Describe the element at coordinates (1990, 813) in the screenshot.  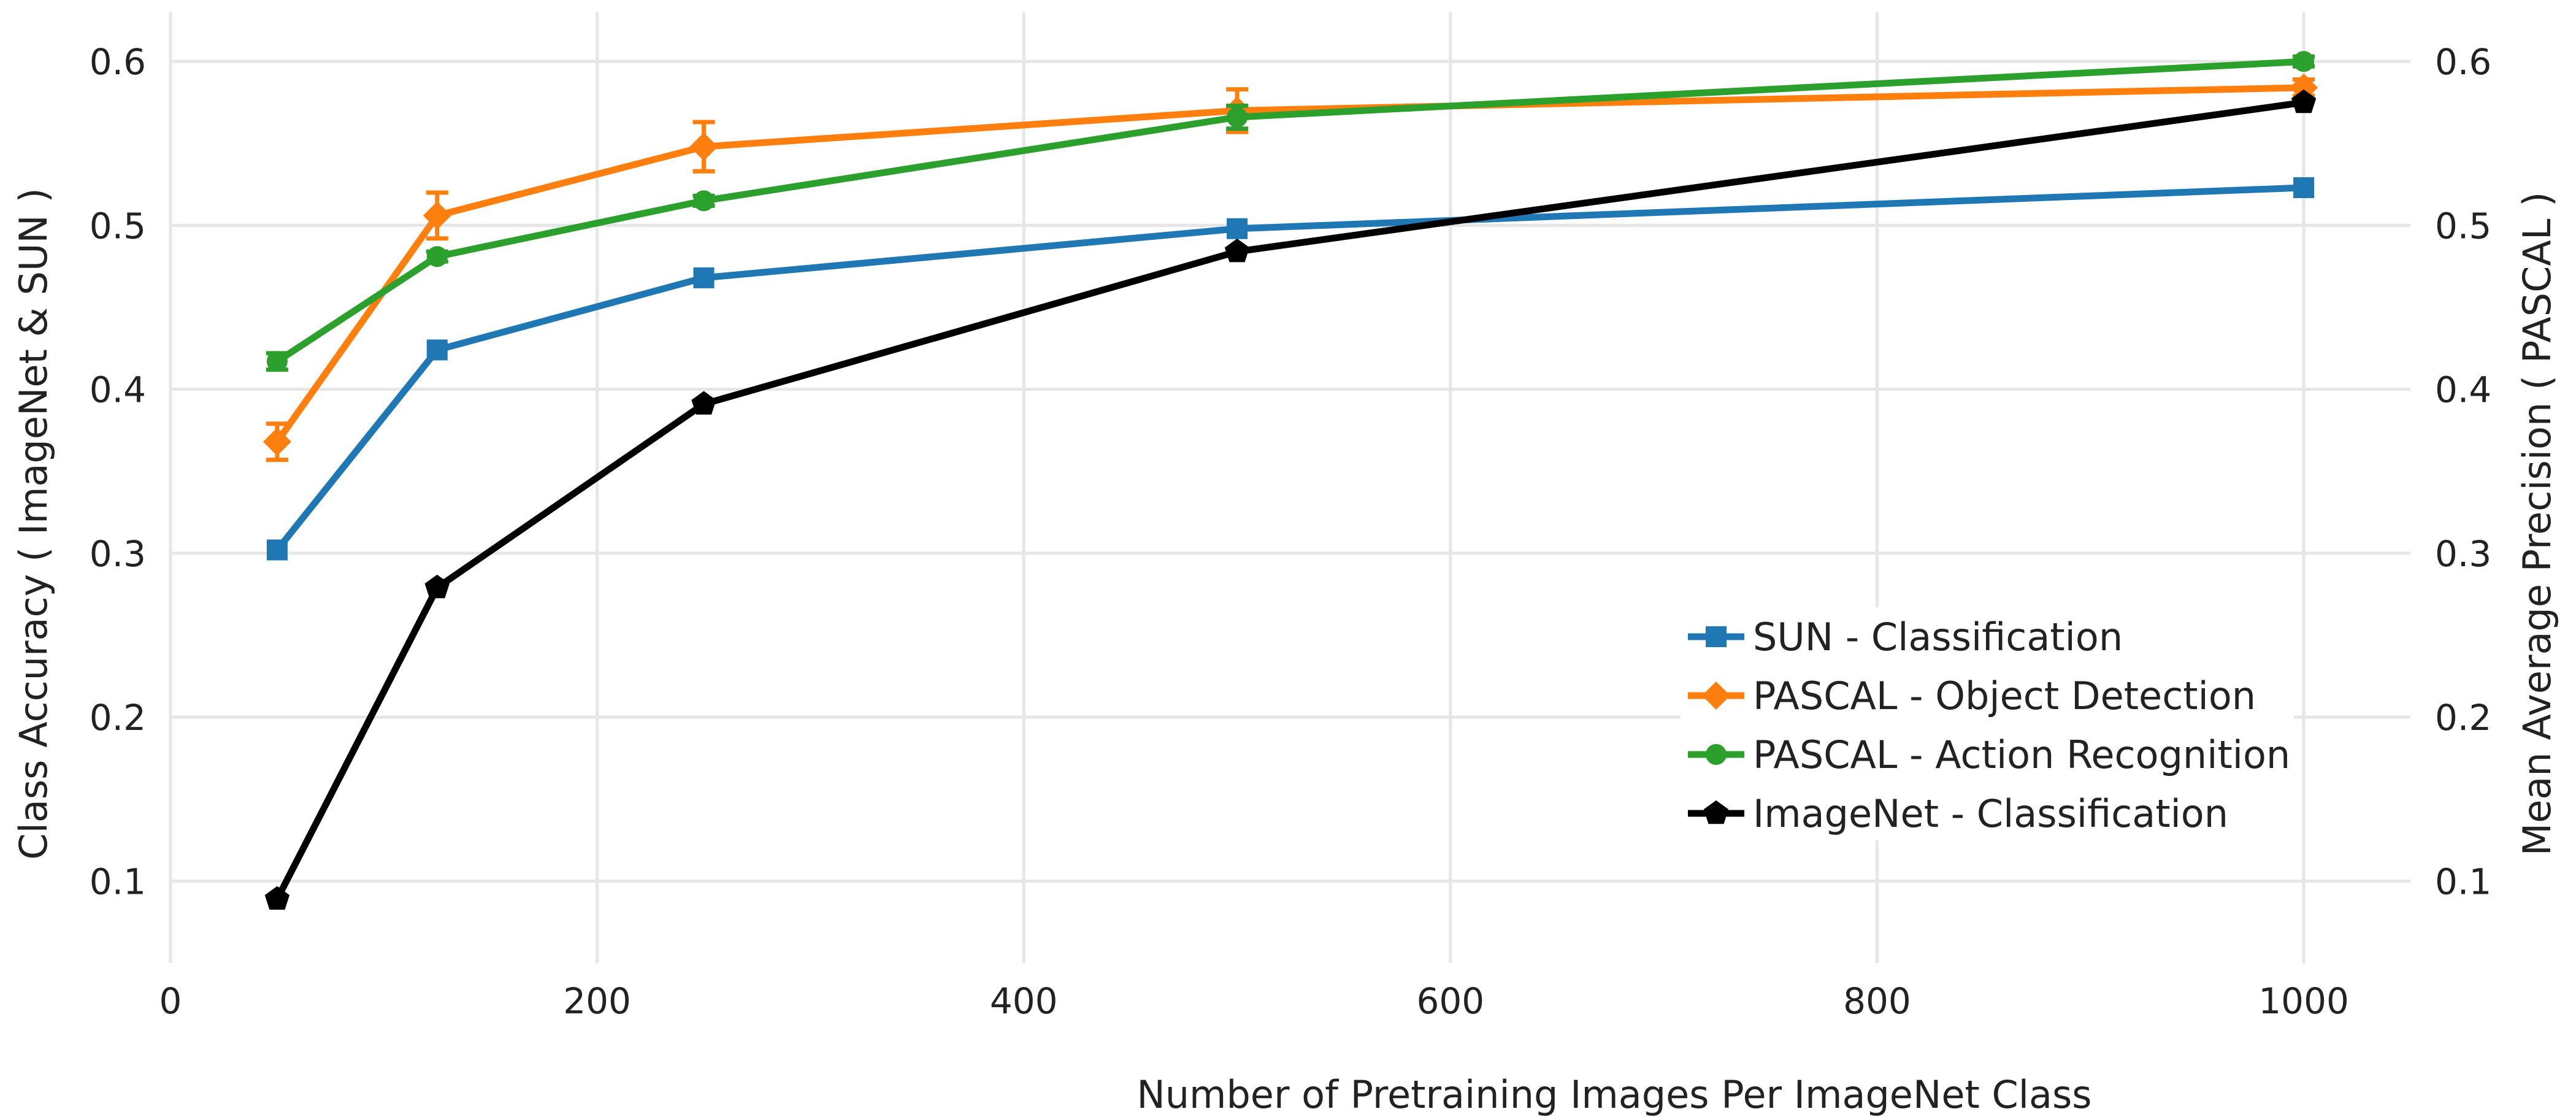
I see `legend-label: ImageNet - Classification` at that location.